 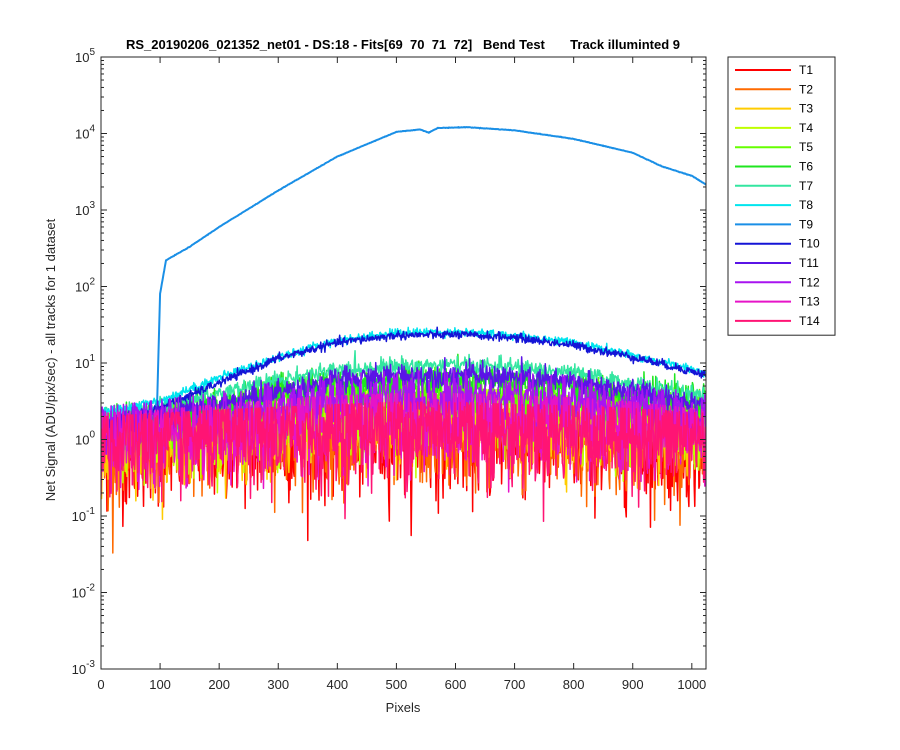 I want to click on y-tick-label: 10⁰, so click(x=85, y=439).